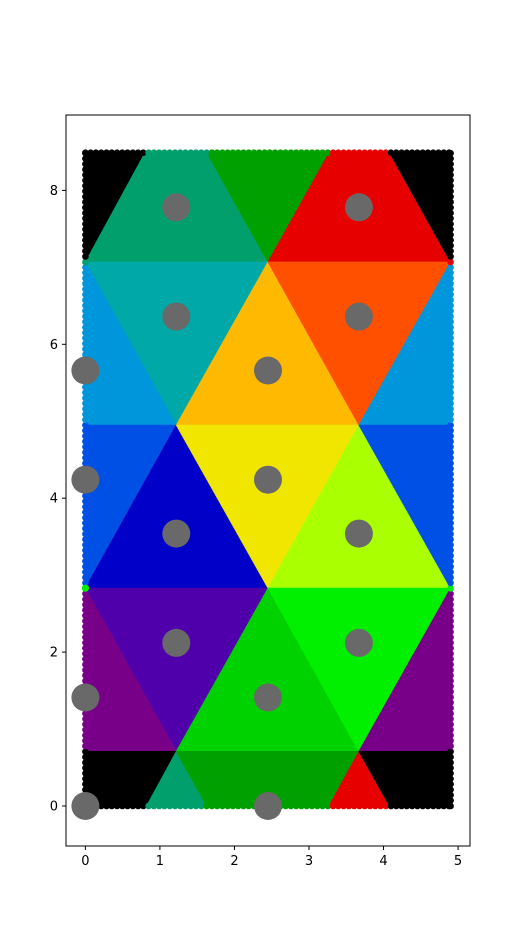 The width and height of the screenshot is (522, 950). I want to click on y-tick-label-4: 8, so click(54, 191).